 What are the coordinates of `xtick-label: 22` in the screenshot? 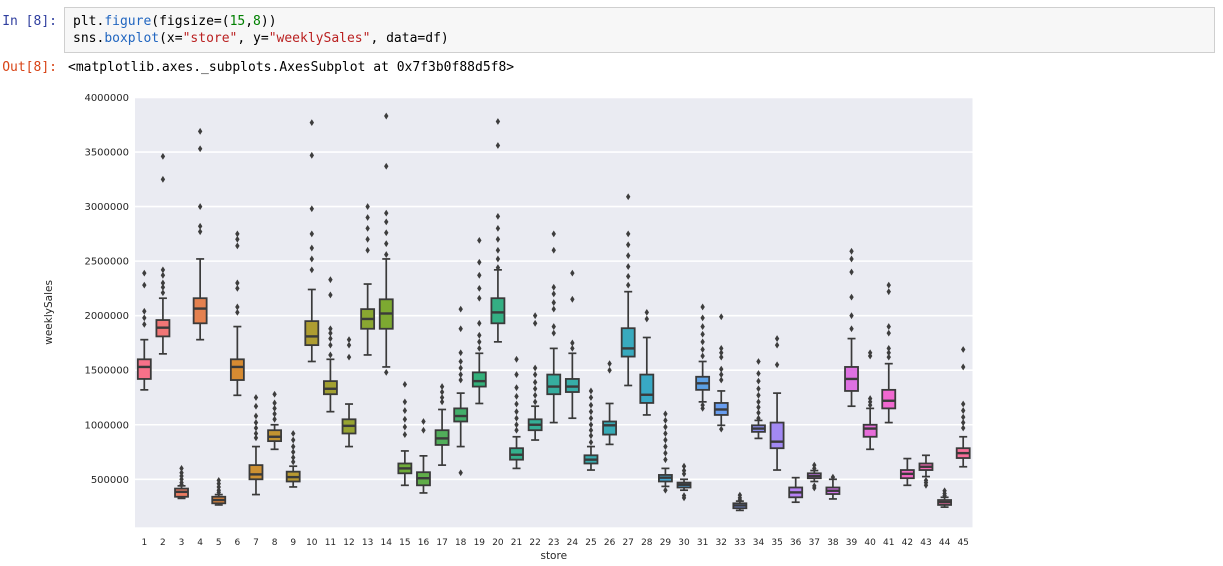 It's located at (534, 543).